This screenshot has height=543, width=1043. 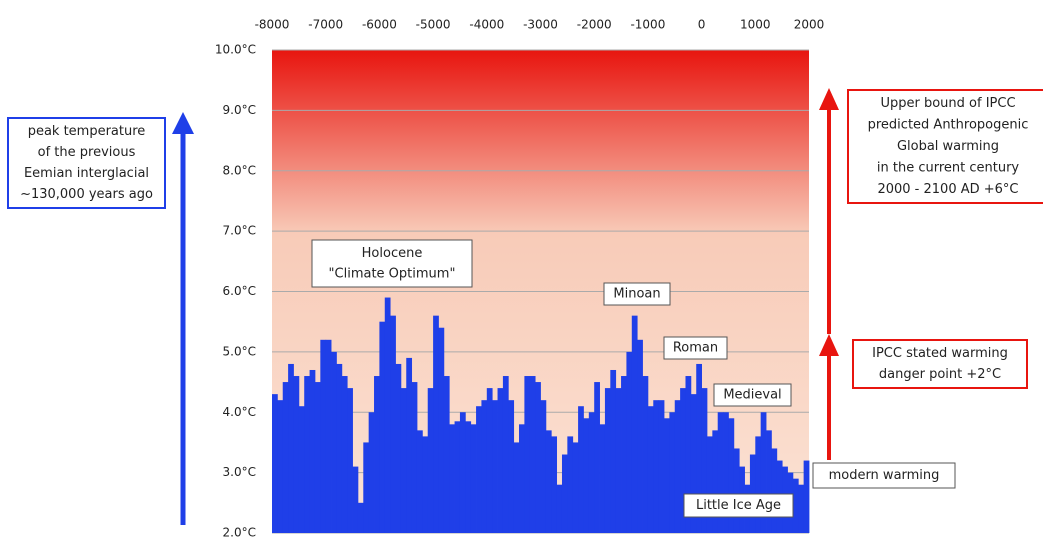 I want to click on annotation-text: 2000 - 2100 AD +6°C, so click(x=947, y=189).